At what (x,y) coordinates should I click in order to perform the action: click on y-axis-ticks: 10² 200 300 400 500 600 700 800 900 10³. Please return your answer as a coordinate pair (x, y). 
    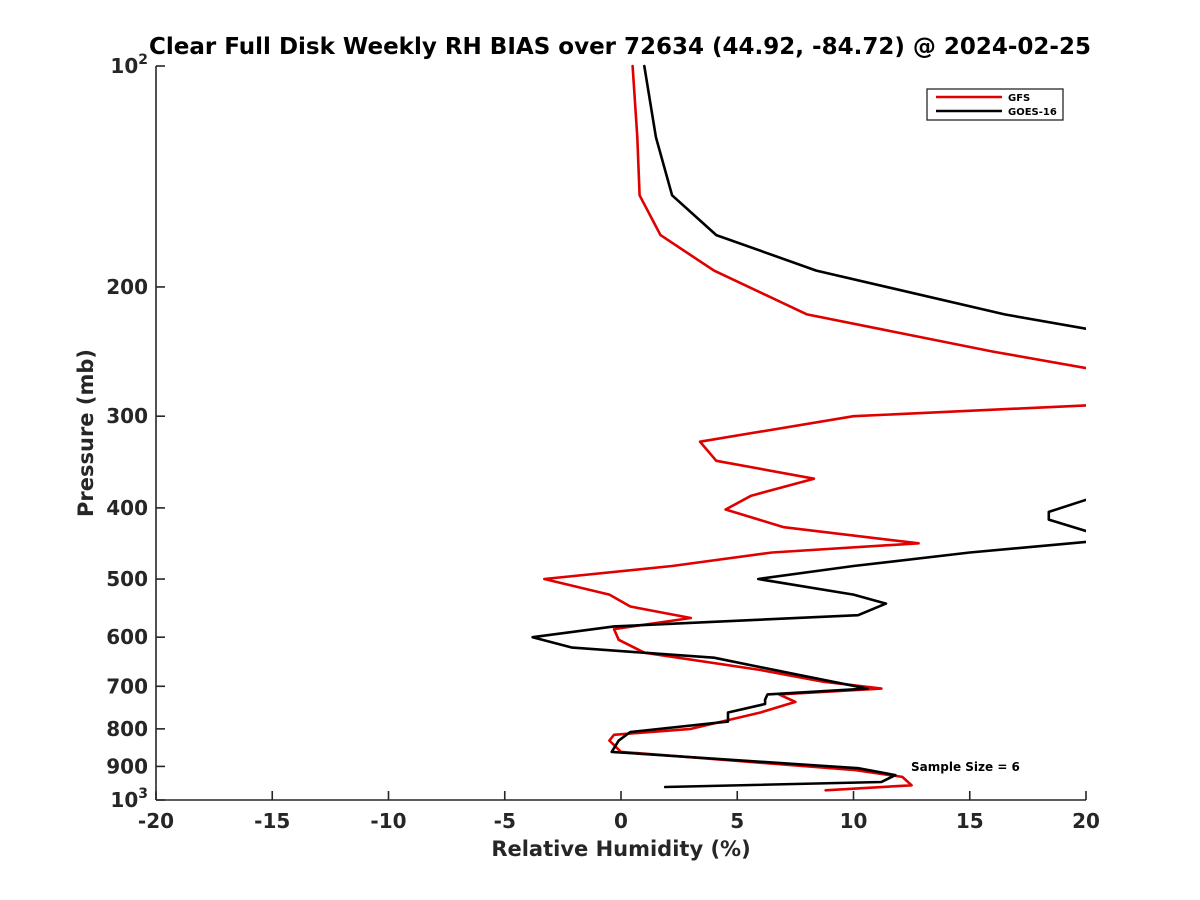
    Looking at the image, I should click on (135, 432).